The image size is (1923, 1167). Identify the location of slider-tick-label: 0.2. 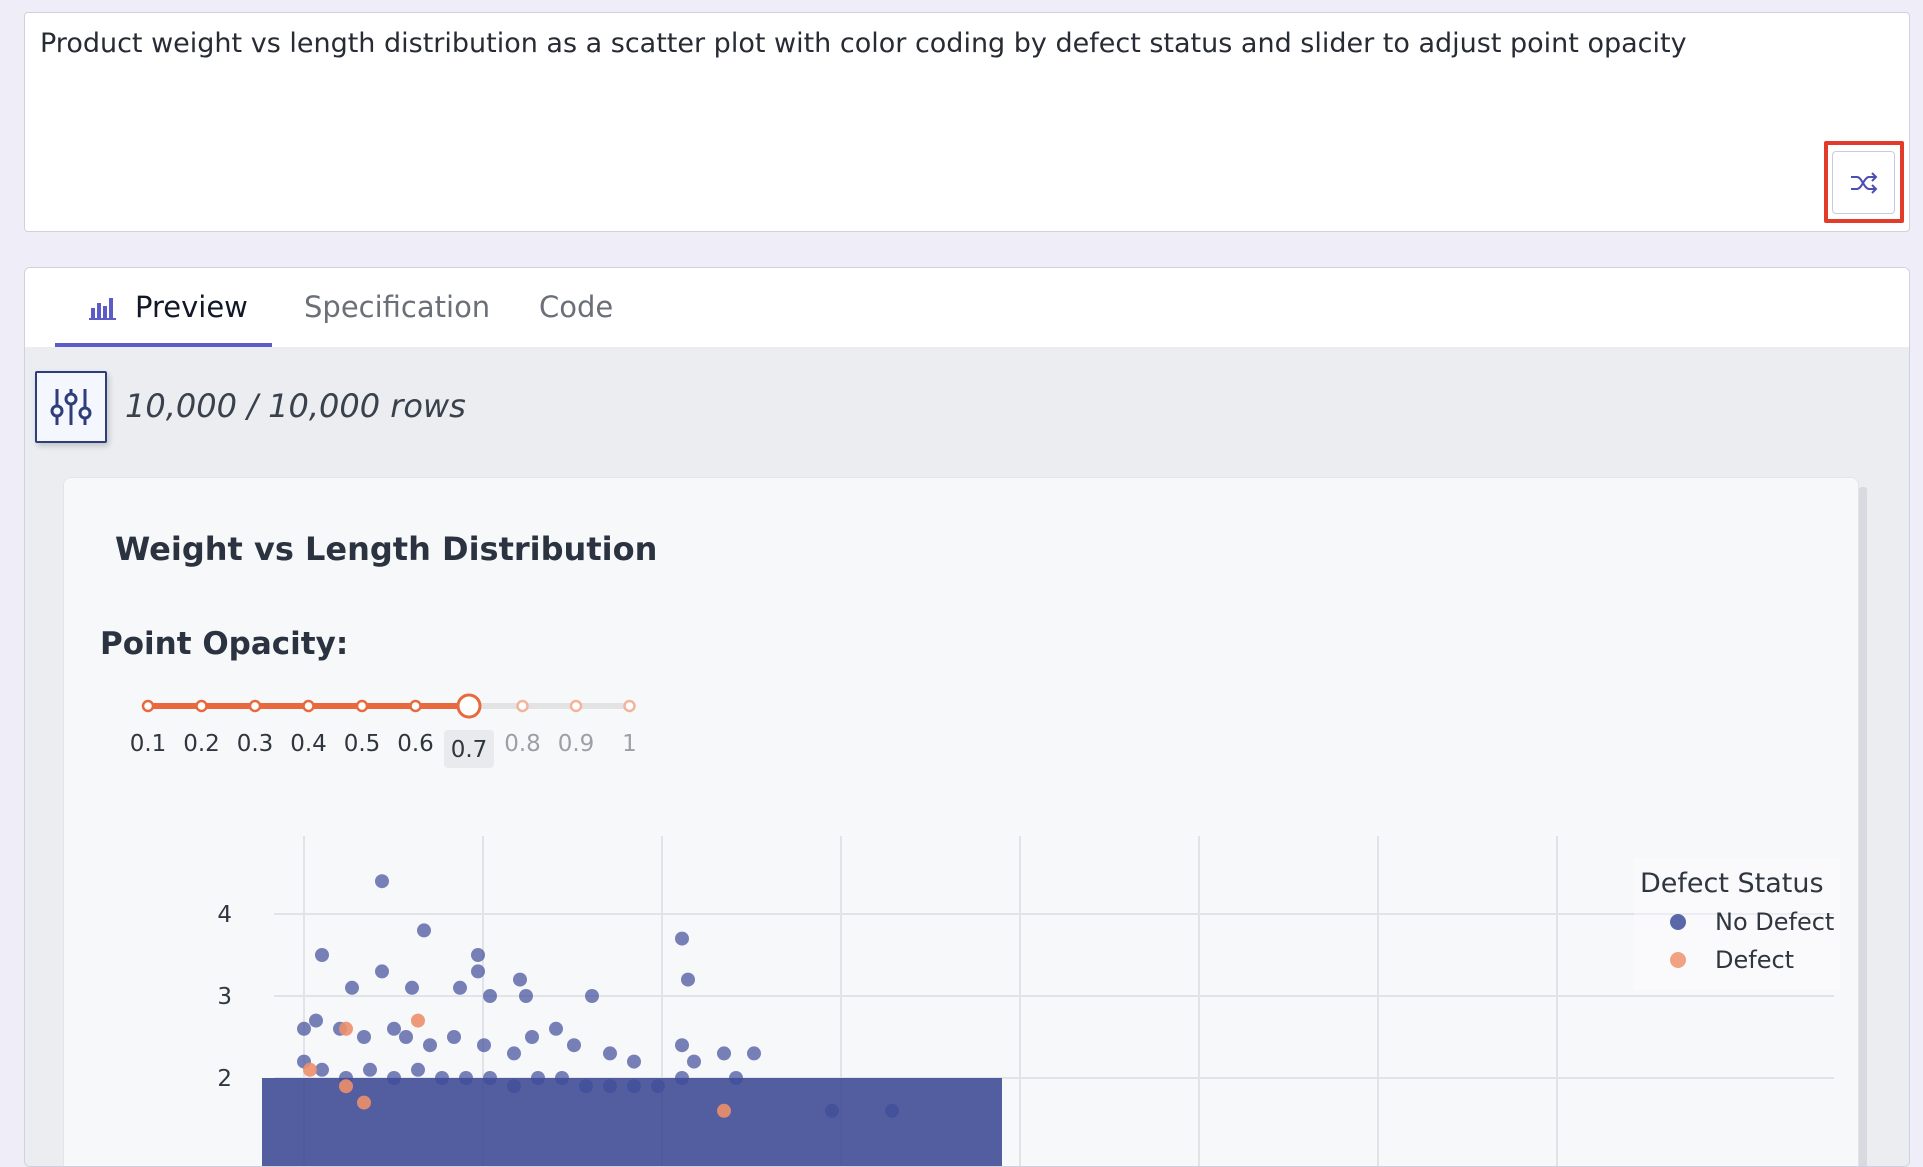
(201, 744).